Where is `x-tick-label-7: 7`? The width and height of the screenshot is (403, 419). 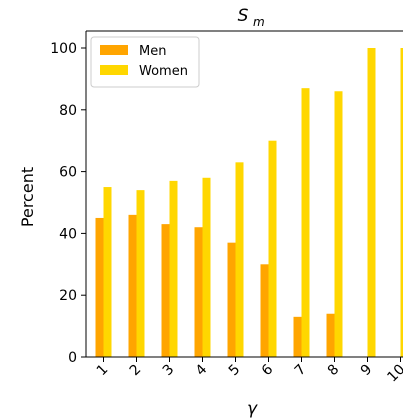
x-tick-label-7: 7 is located at coordinates (301, 371).